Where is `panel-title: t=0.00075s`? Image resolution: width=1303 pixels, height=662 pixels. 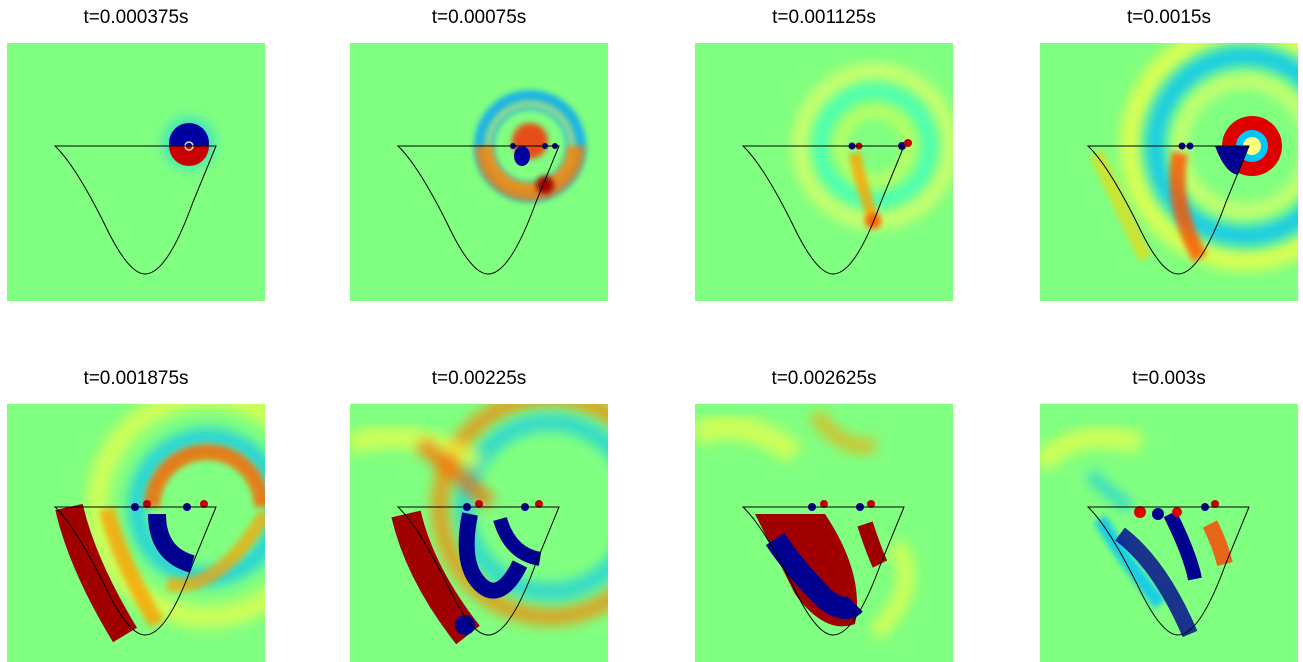
panel-title: t=0.00075s is located at coordinates (479, 17).